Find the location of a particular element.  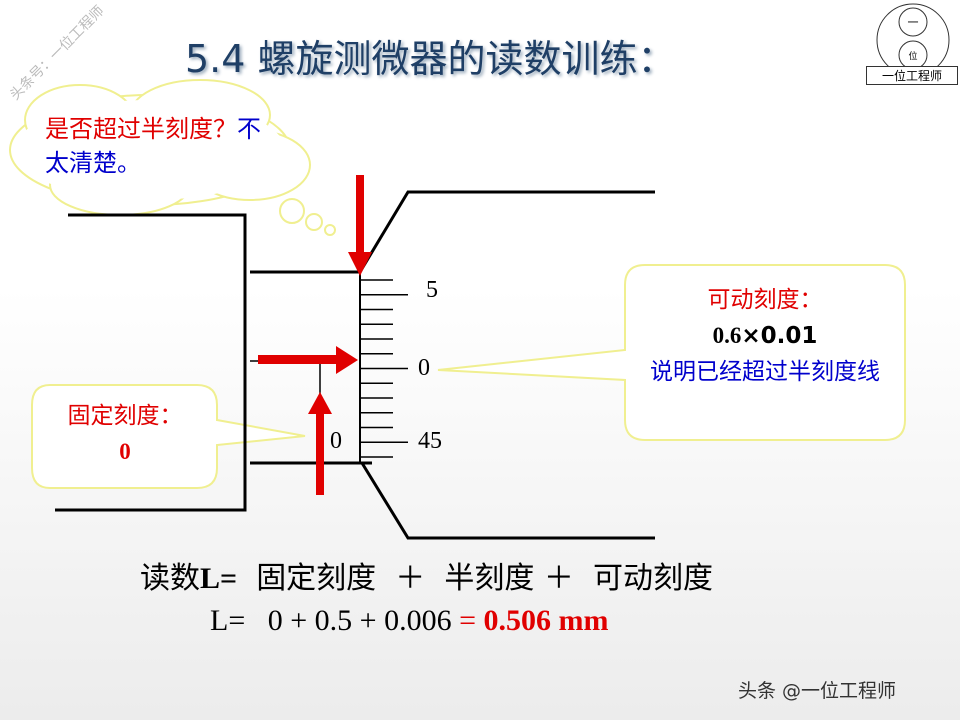

cloud-text: 是否超过半刻度？不太清楚。 is located at coordinates (155, 146).